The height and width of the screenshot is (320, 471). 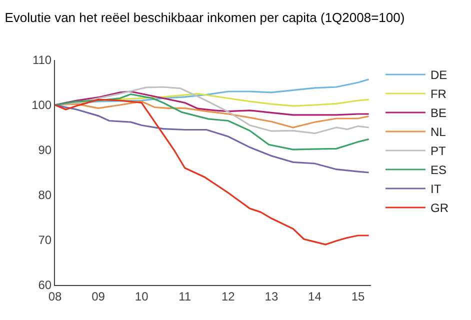 I want to click on legend-label: IT, so click(x=436, y=189).